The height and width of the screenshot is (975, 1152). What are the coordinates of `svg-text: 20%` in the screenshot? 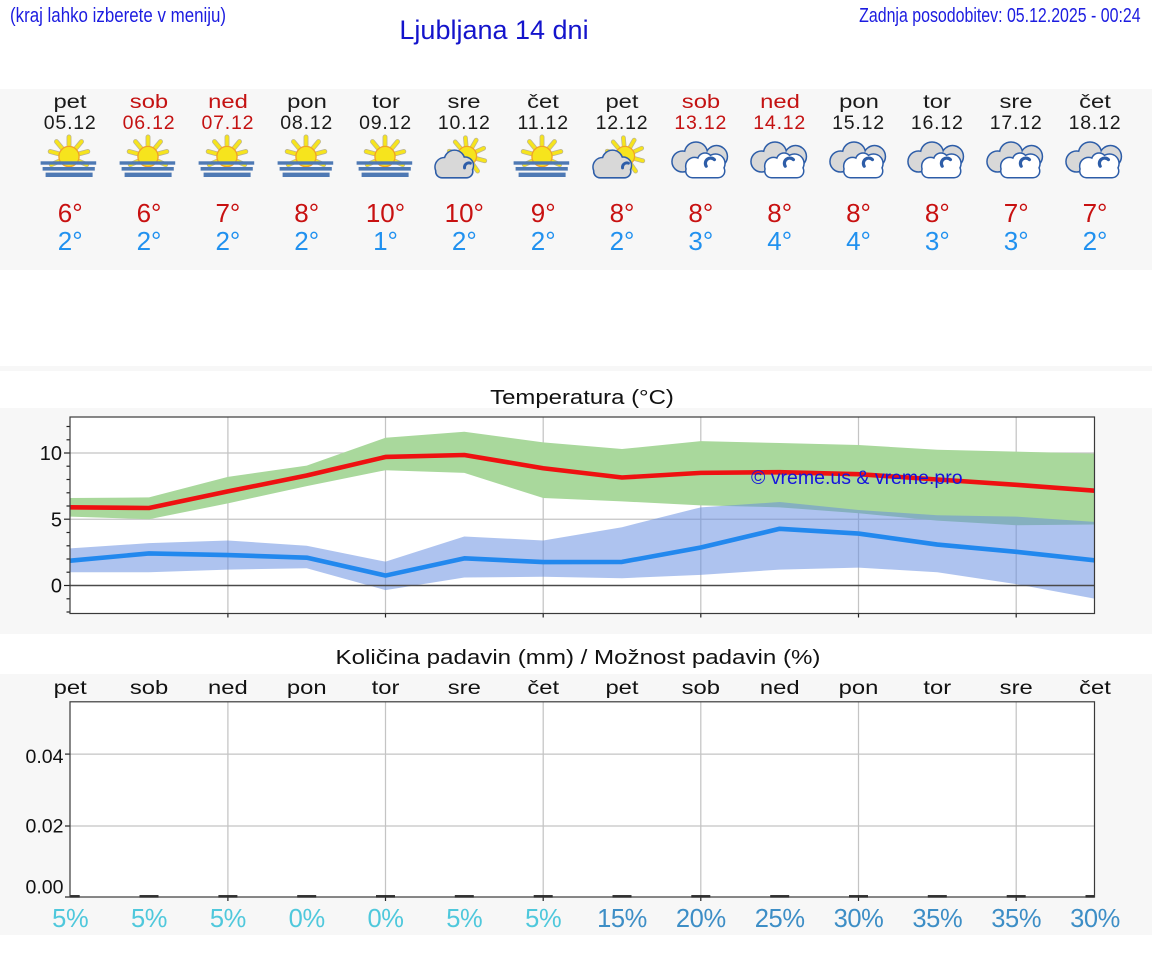 It's located at (701, 918).